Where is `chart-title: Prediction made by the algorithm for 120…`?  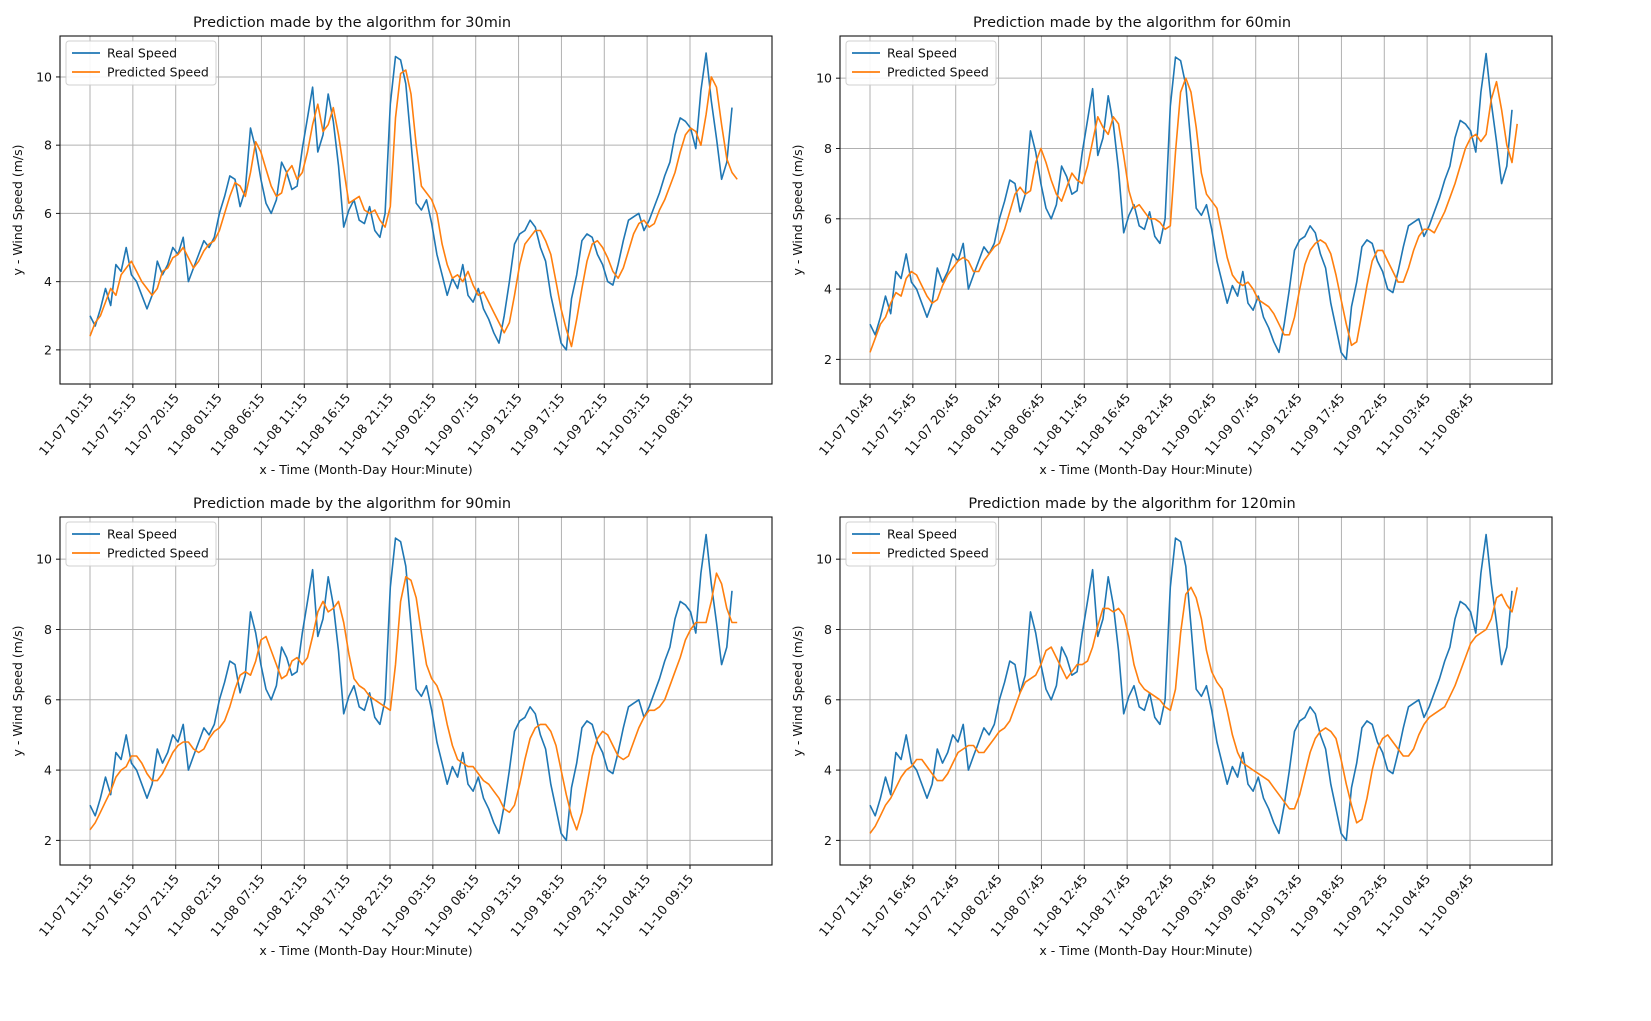 chart-title: Prediction made by the algorithm for 120… is located at coordinates (1131, 504).